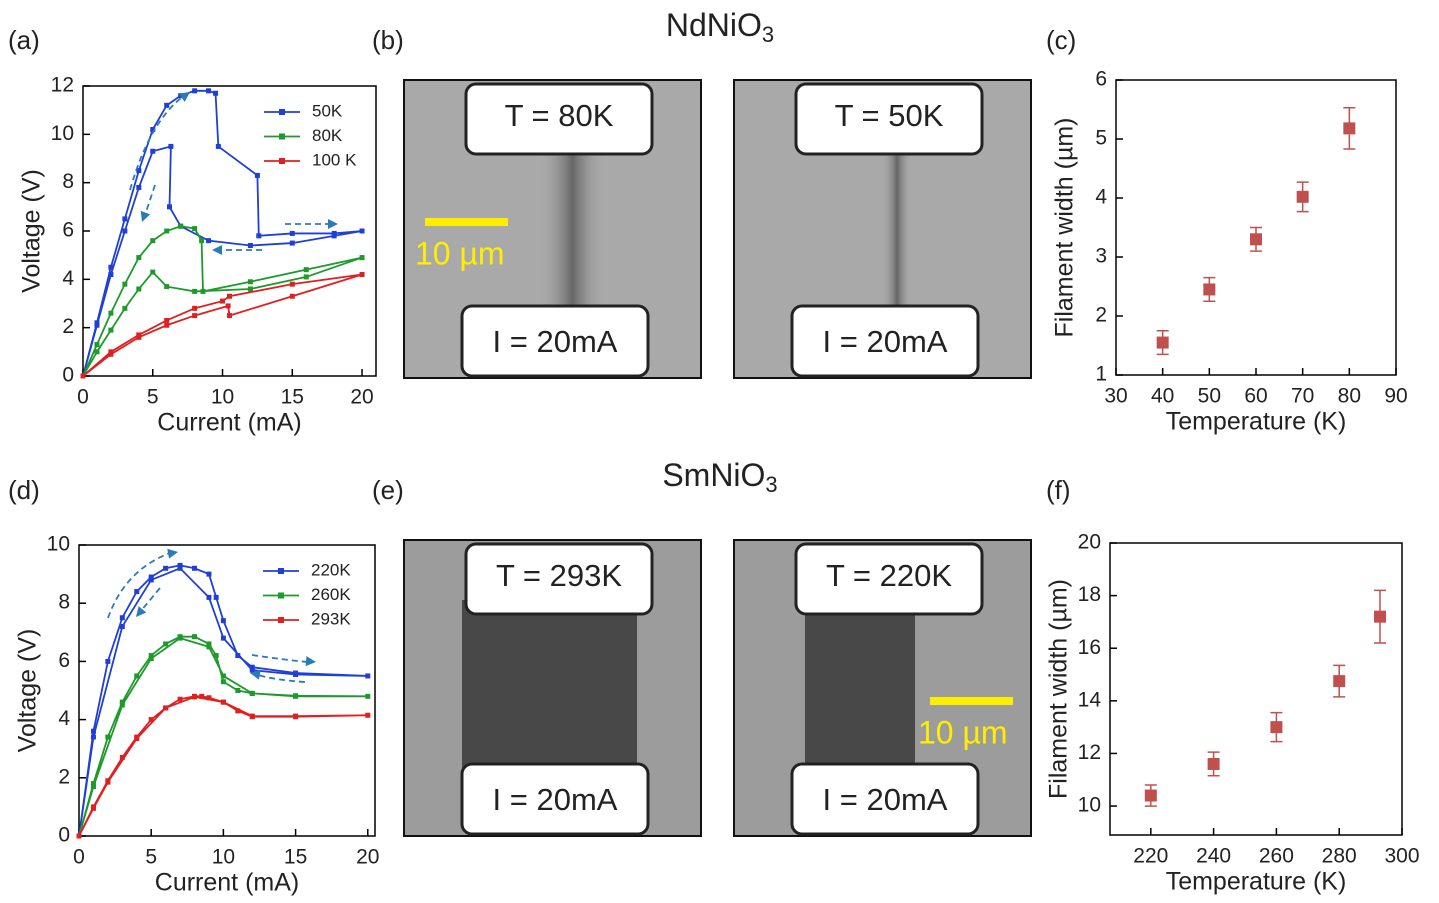 This screenshot has width=1439, height=903. Describe the element at coordinates (1209, 396) in the screenshot. I see `x-tick-label: 50` at that location.